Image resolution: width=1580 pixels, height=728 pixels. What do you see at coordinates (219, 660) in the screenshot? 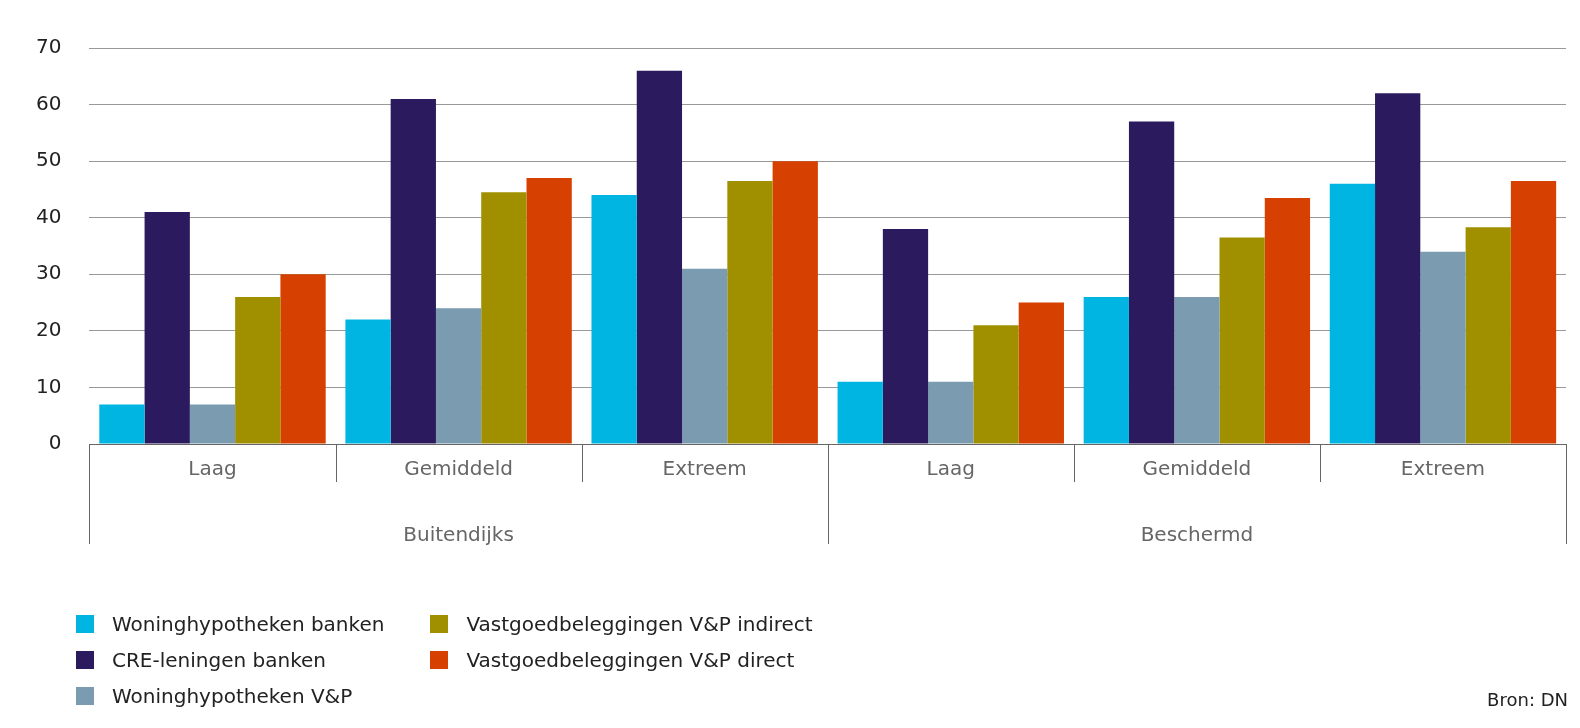
I see `legend-label: CRE-leningen banken` at bounding box center [219, 660].